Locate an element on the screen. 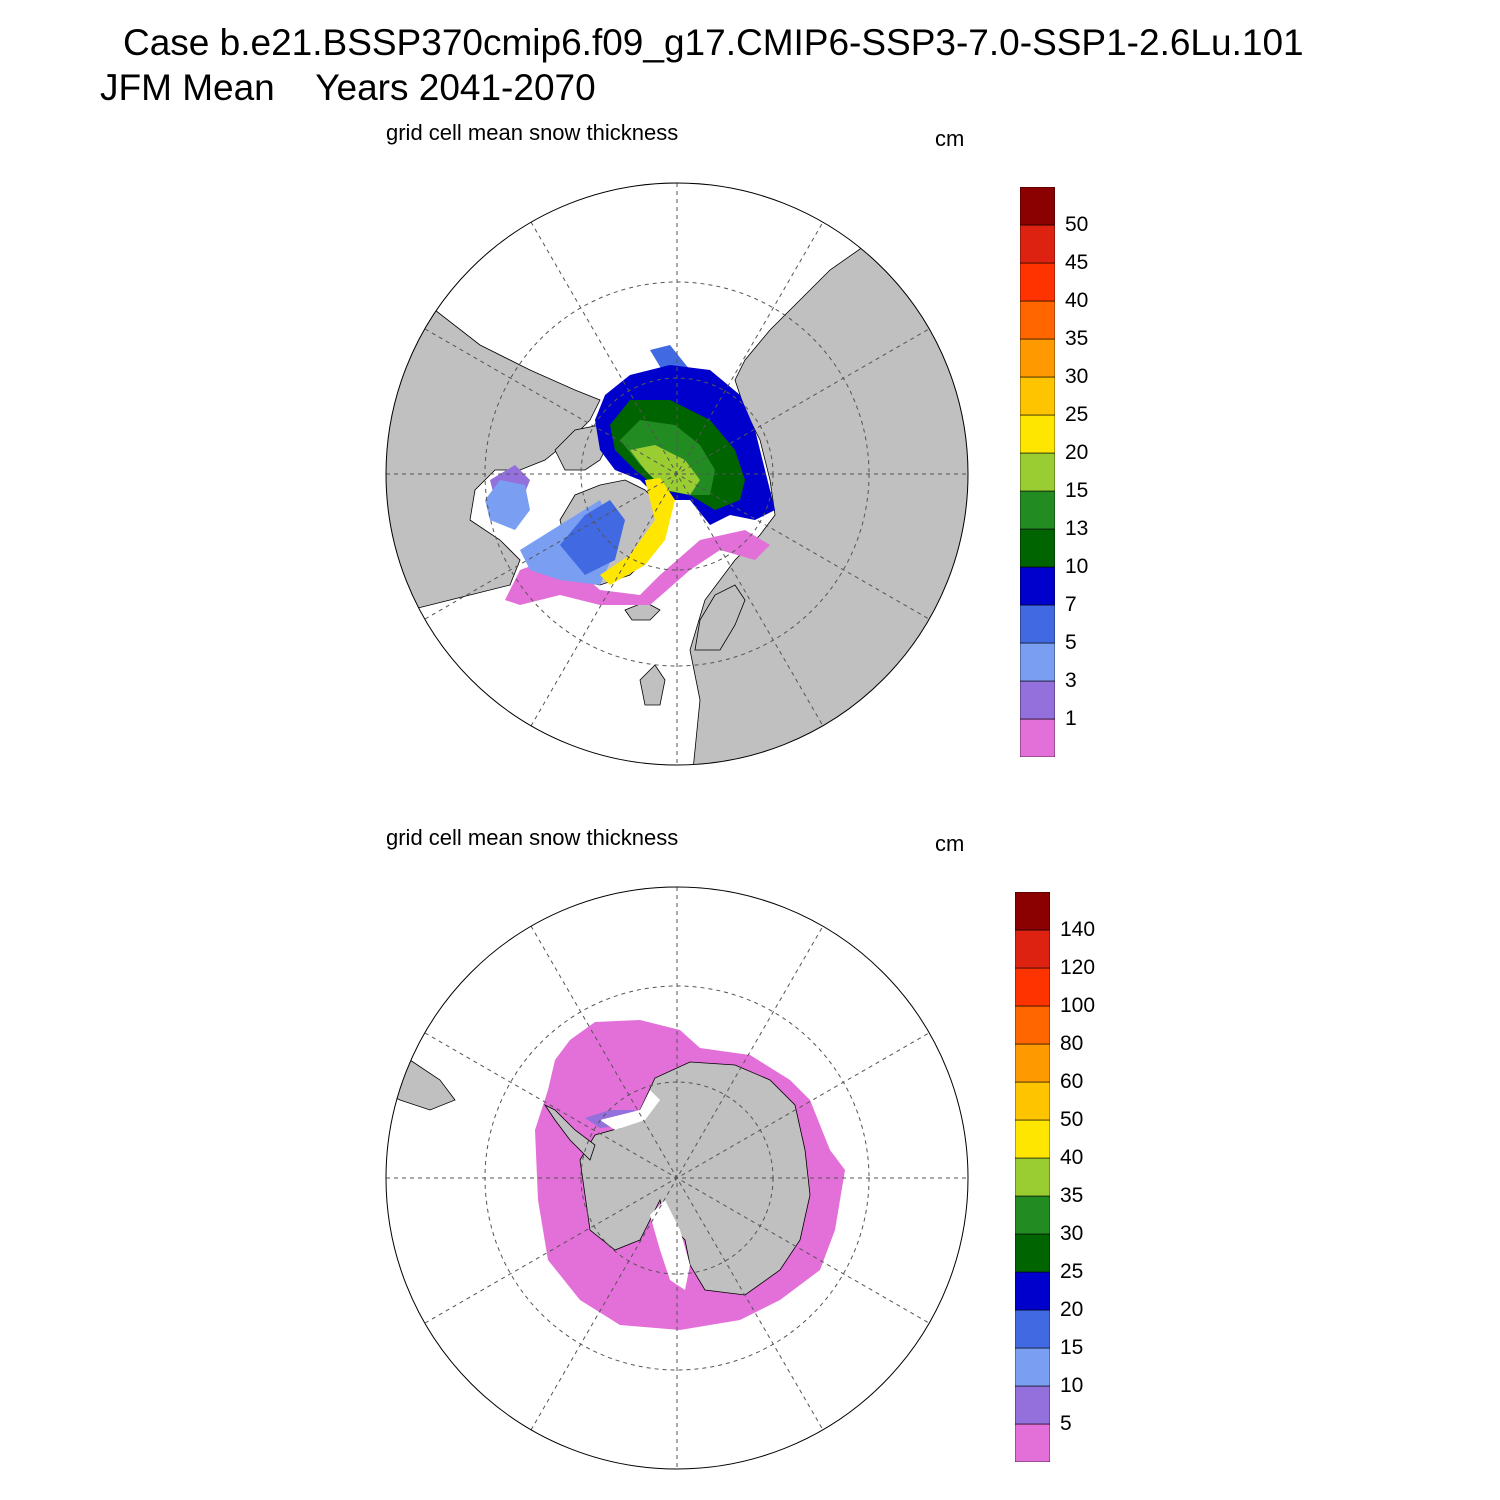 Image resolution: width=1500 pixels, height=1500 pixels. british-isles-land is located at coordinates (652, 685).